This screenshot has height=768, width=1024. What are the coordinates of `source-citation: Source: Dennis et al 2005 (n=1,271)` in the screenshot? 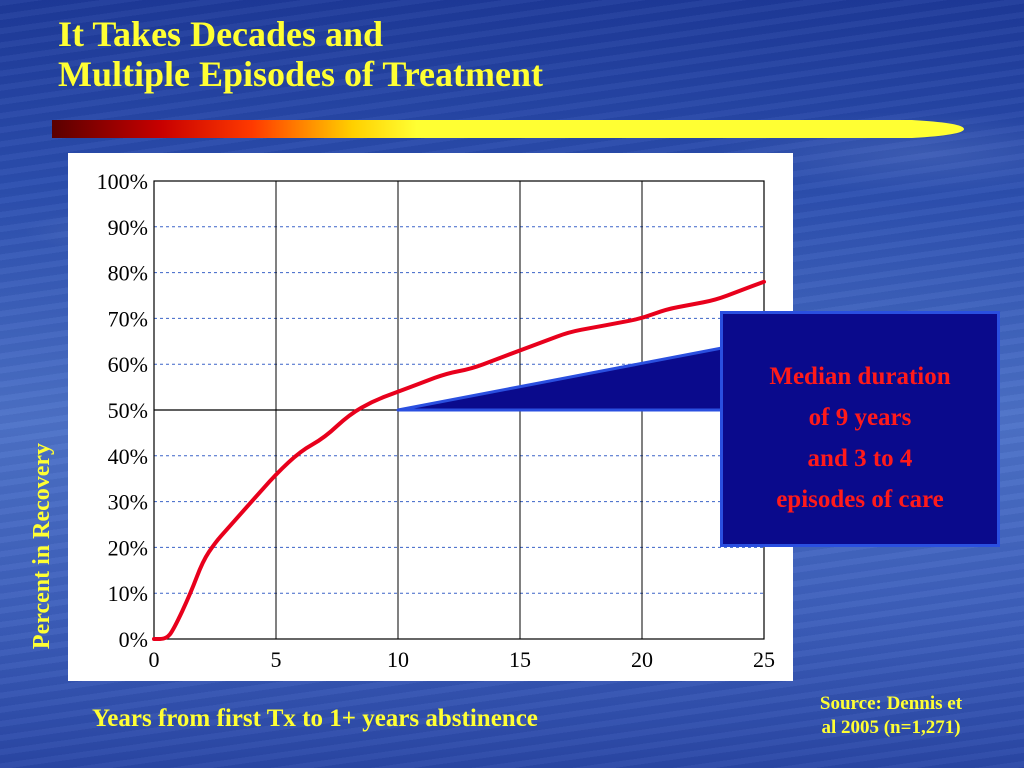 It's located at (891, 716).